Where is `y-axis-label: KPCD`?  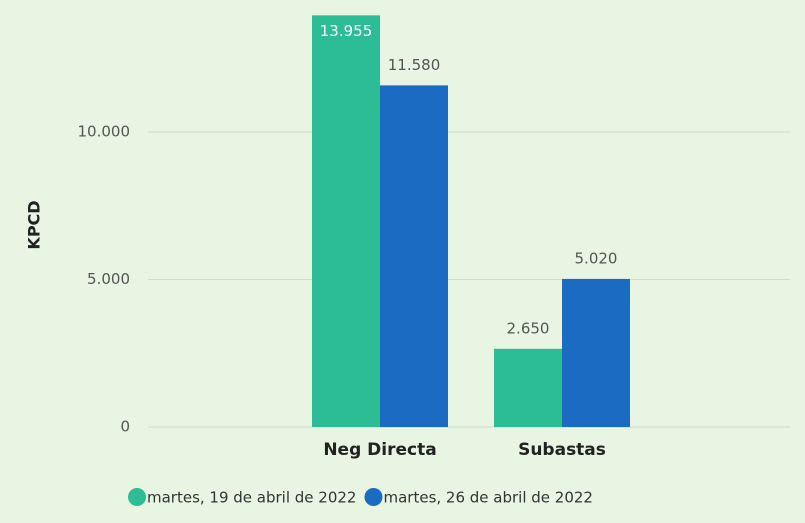
y-axis-label: KPCD is located at coordinates (34, 224).